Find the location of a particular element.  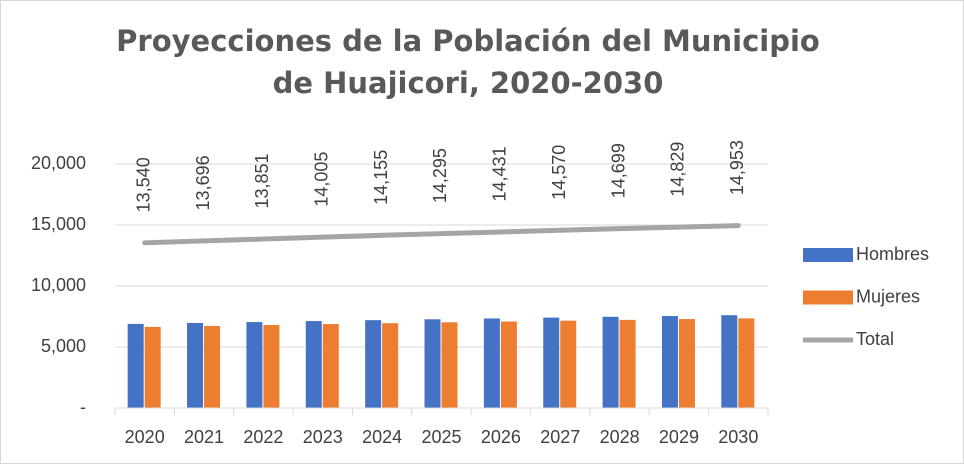

x-tick-label: 2023 is located at coordinates (323, 437).